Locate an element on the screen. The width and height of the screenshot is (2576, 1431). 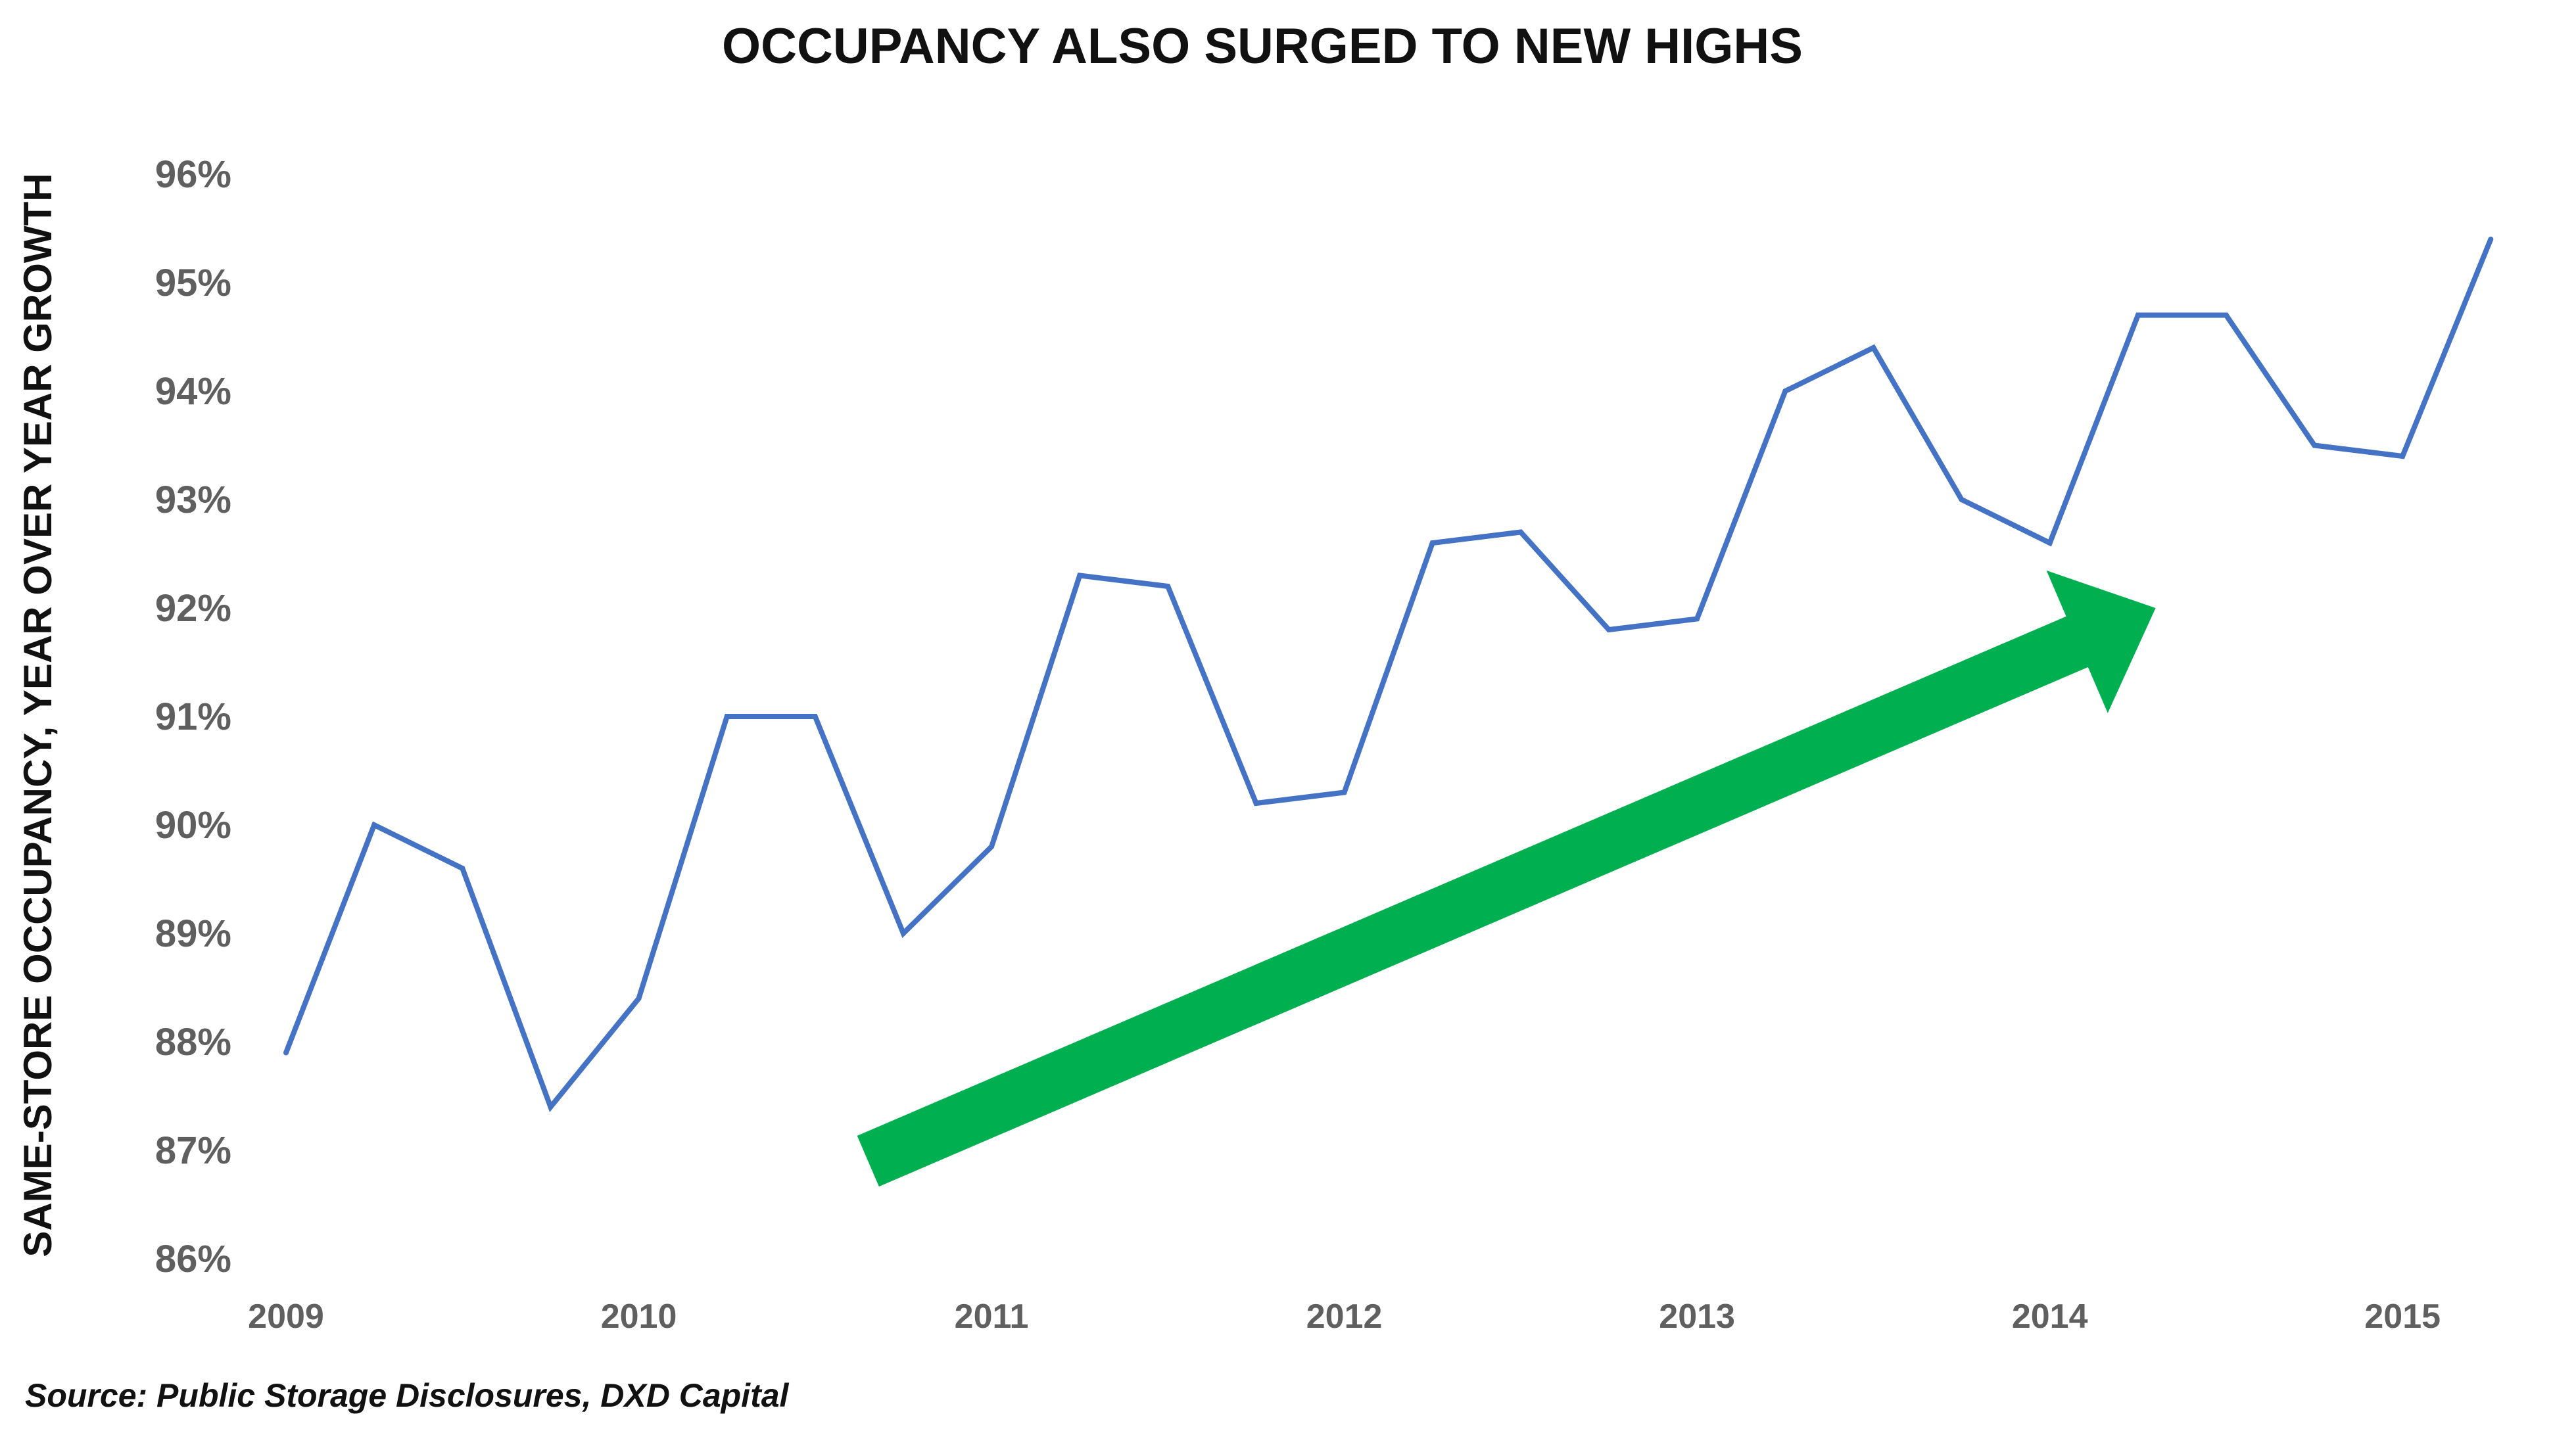
y-tick-label: 93% is located at coordinates (193, 500).